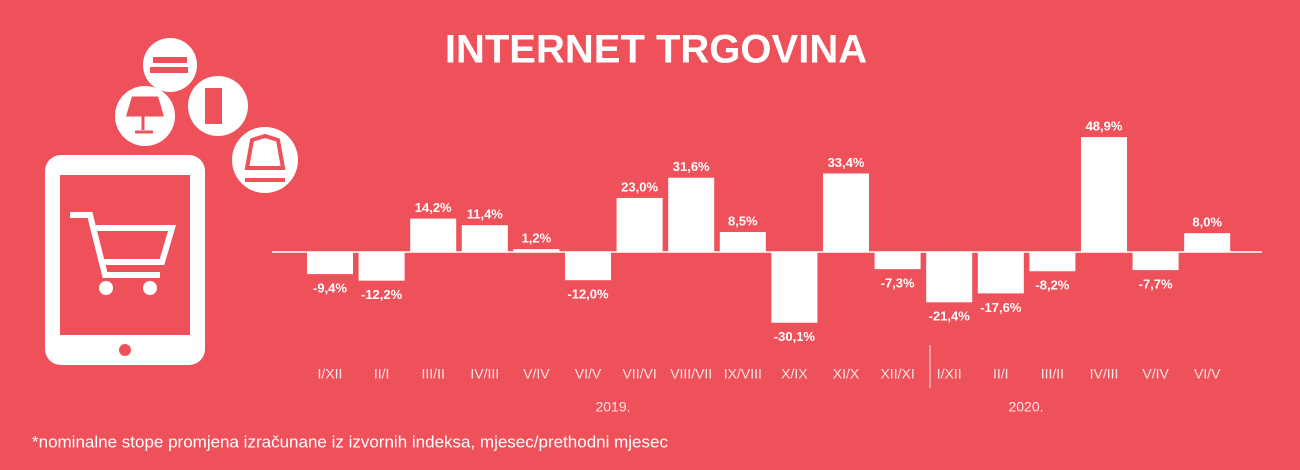 The height and width of the screenshot is (470, 1300). What do you see at coordinates (794, 374) in the screenshot?
I see `x-tick-label: X/IX` at bounding box center [794, 374].